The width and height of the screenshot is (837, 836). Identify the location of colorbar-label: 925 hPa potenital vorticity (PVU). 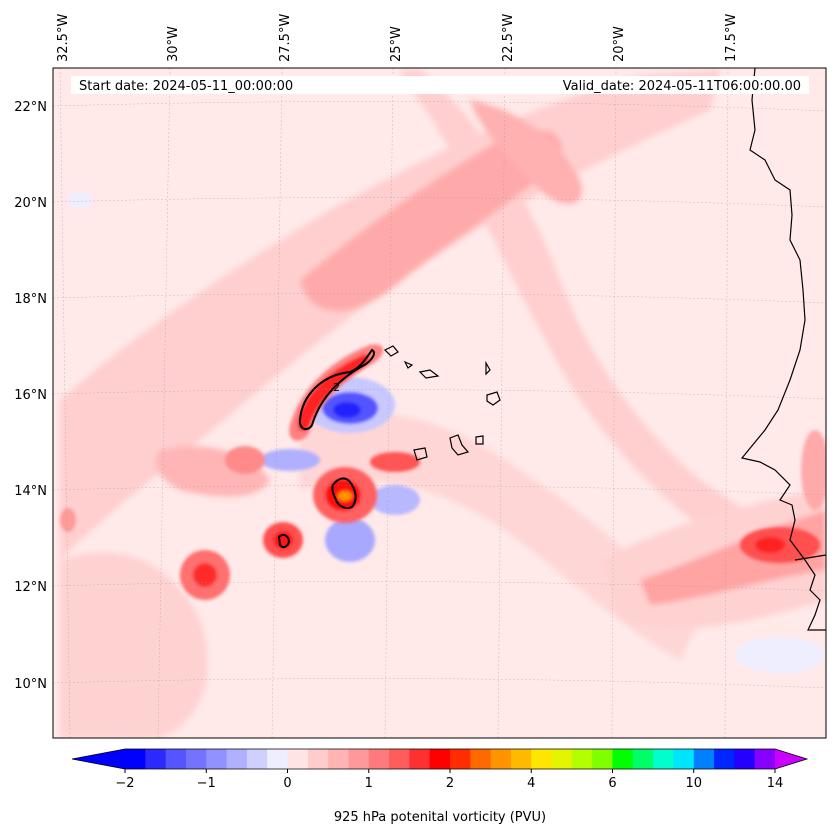
(440, 817).